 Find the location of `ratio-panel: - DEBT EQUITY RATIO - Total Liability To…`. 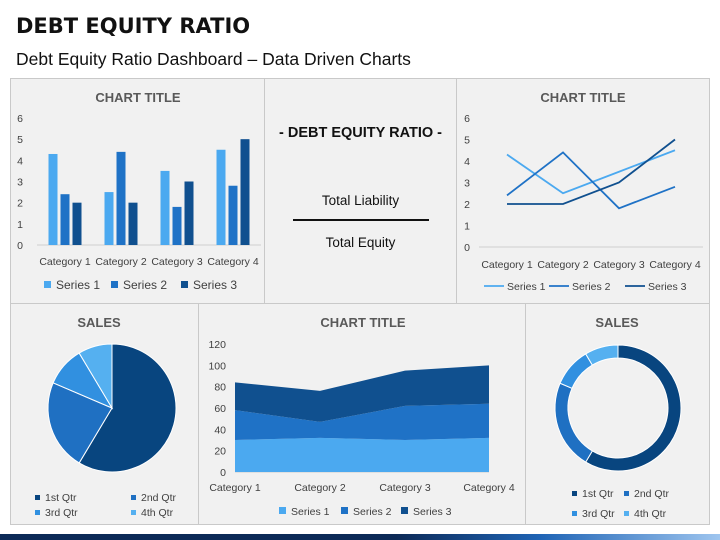

ratio-panel: - DEBT EQUITY RATIO - Total Liability To… is located at coordinates (360, 191).